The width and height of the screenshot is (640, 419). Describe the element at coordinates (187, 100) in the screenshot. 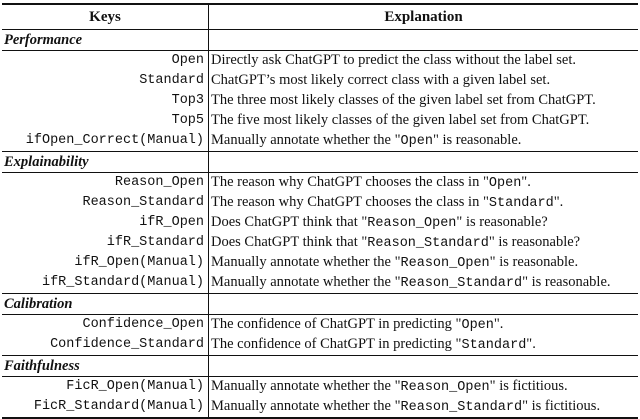

I see `key-cell: Top3` at that location.